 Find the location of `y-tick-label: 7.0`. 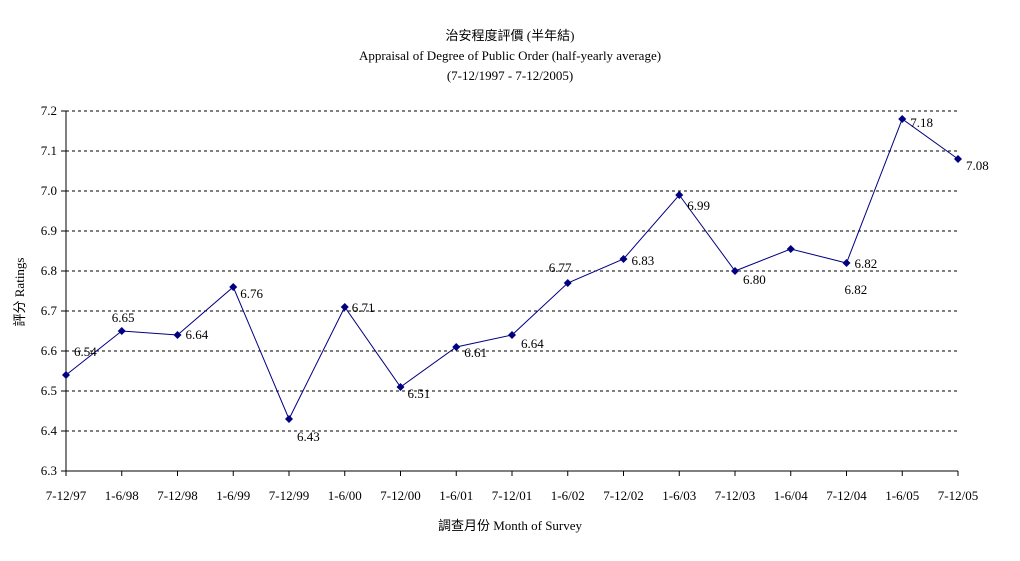

y-tick-label: 7.0 is located at coordinates (49, 190).